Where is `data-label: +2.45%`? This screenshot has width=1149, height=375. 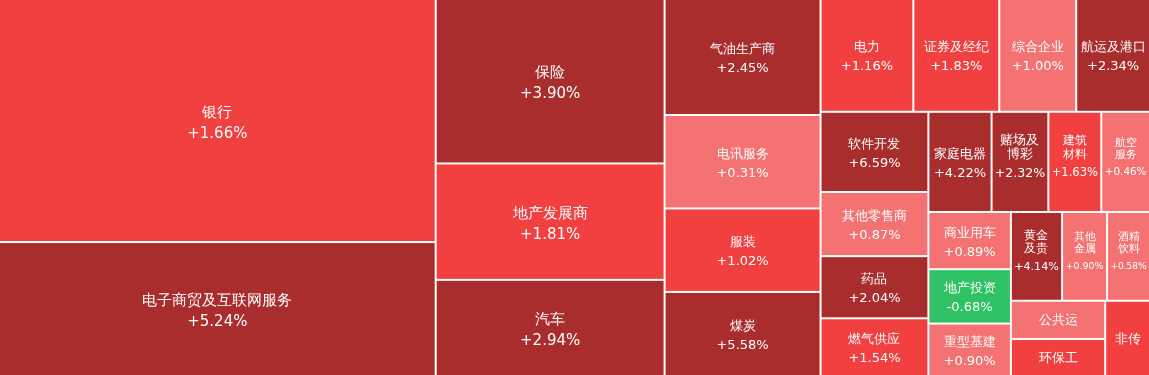 data-label: +2.45% is located at coordinates (742, 67).